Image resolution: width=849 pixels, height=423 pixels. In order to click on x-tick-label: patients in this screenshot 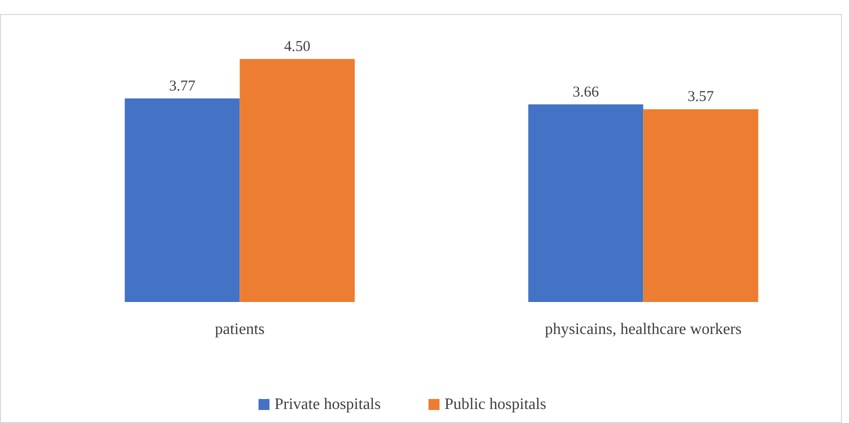, I will do `click(239, 329)`.